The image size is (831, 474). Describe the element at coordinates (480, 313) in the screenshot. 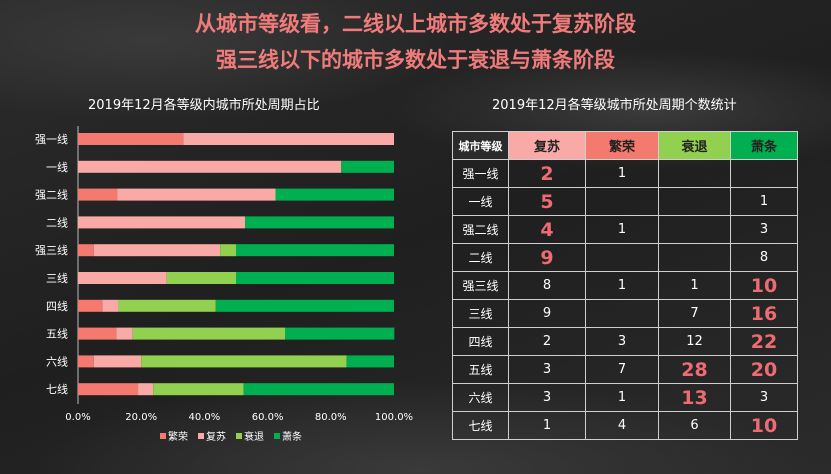

I see `table-cell: 三线` at that location.